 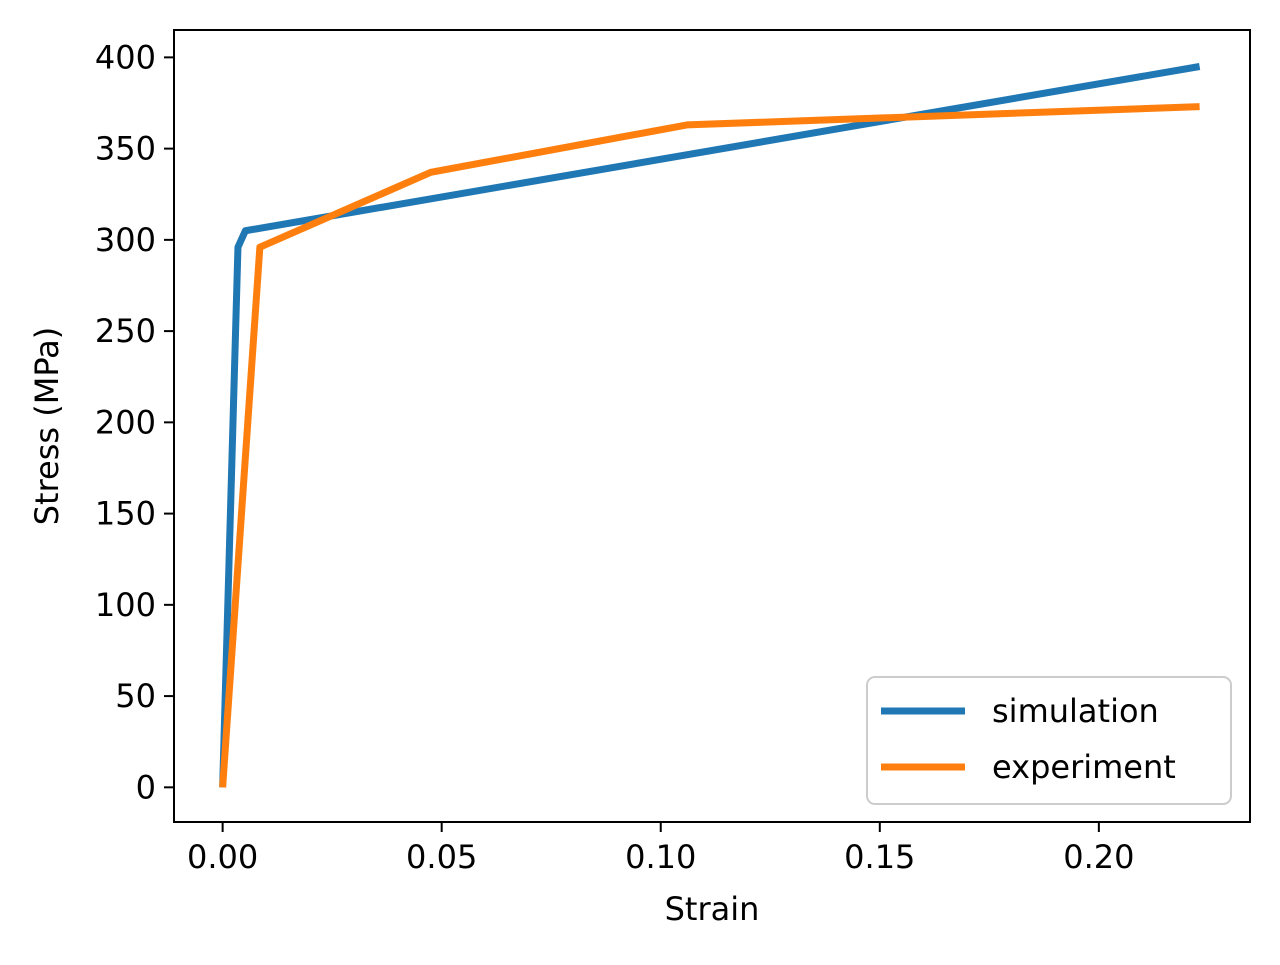 What do you see at coordinates (47, 426) in the screenshot?
I see `y-axis-label: Stress (MPa)` at bounding box center [47, 426].